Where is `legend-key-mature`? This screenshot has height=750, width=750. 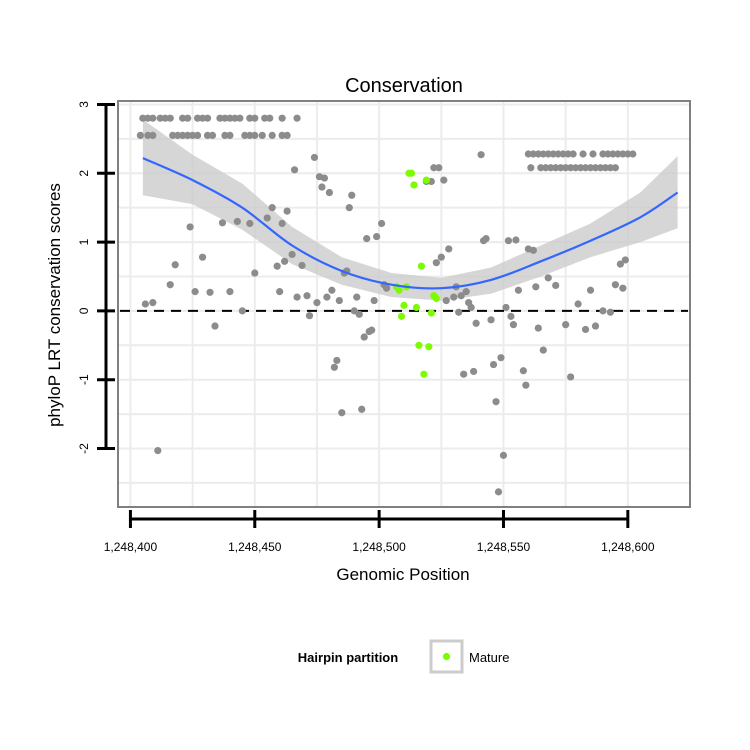
legend-key-mature is located at coordinates (446, 656).